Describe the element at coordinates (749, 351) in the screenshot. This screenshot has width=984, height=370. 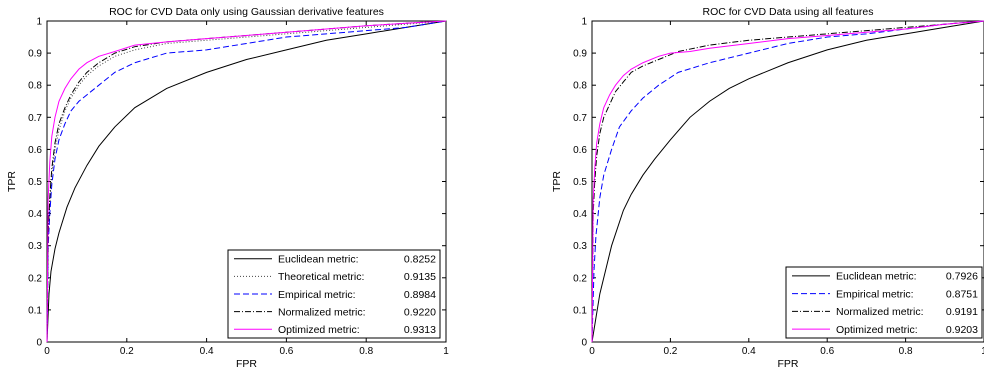
I see `chart-2-x-tick-label: 0.4` at that location.